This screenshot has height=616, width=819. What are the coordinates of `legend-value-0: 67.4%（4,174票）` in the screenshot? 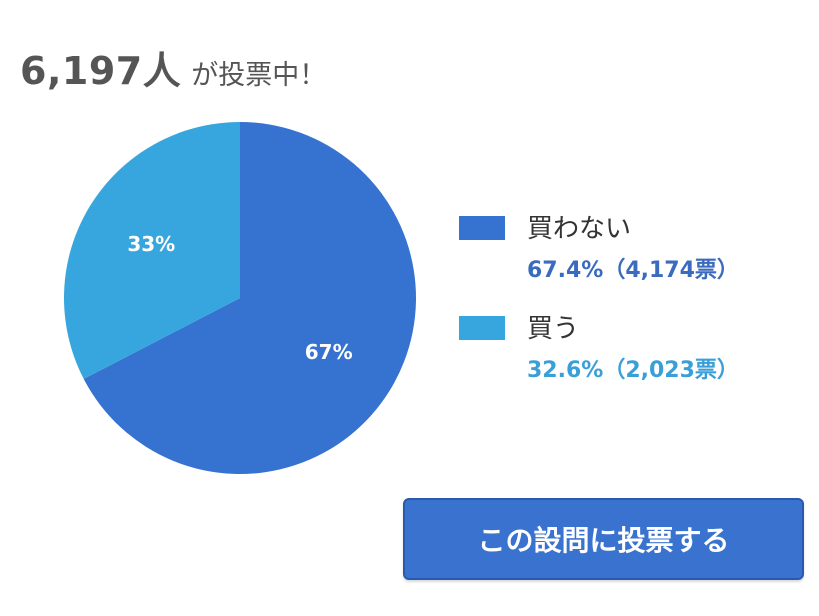 It's located at (633, 270).